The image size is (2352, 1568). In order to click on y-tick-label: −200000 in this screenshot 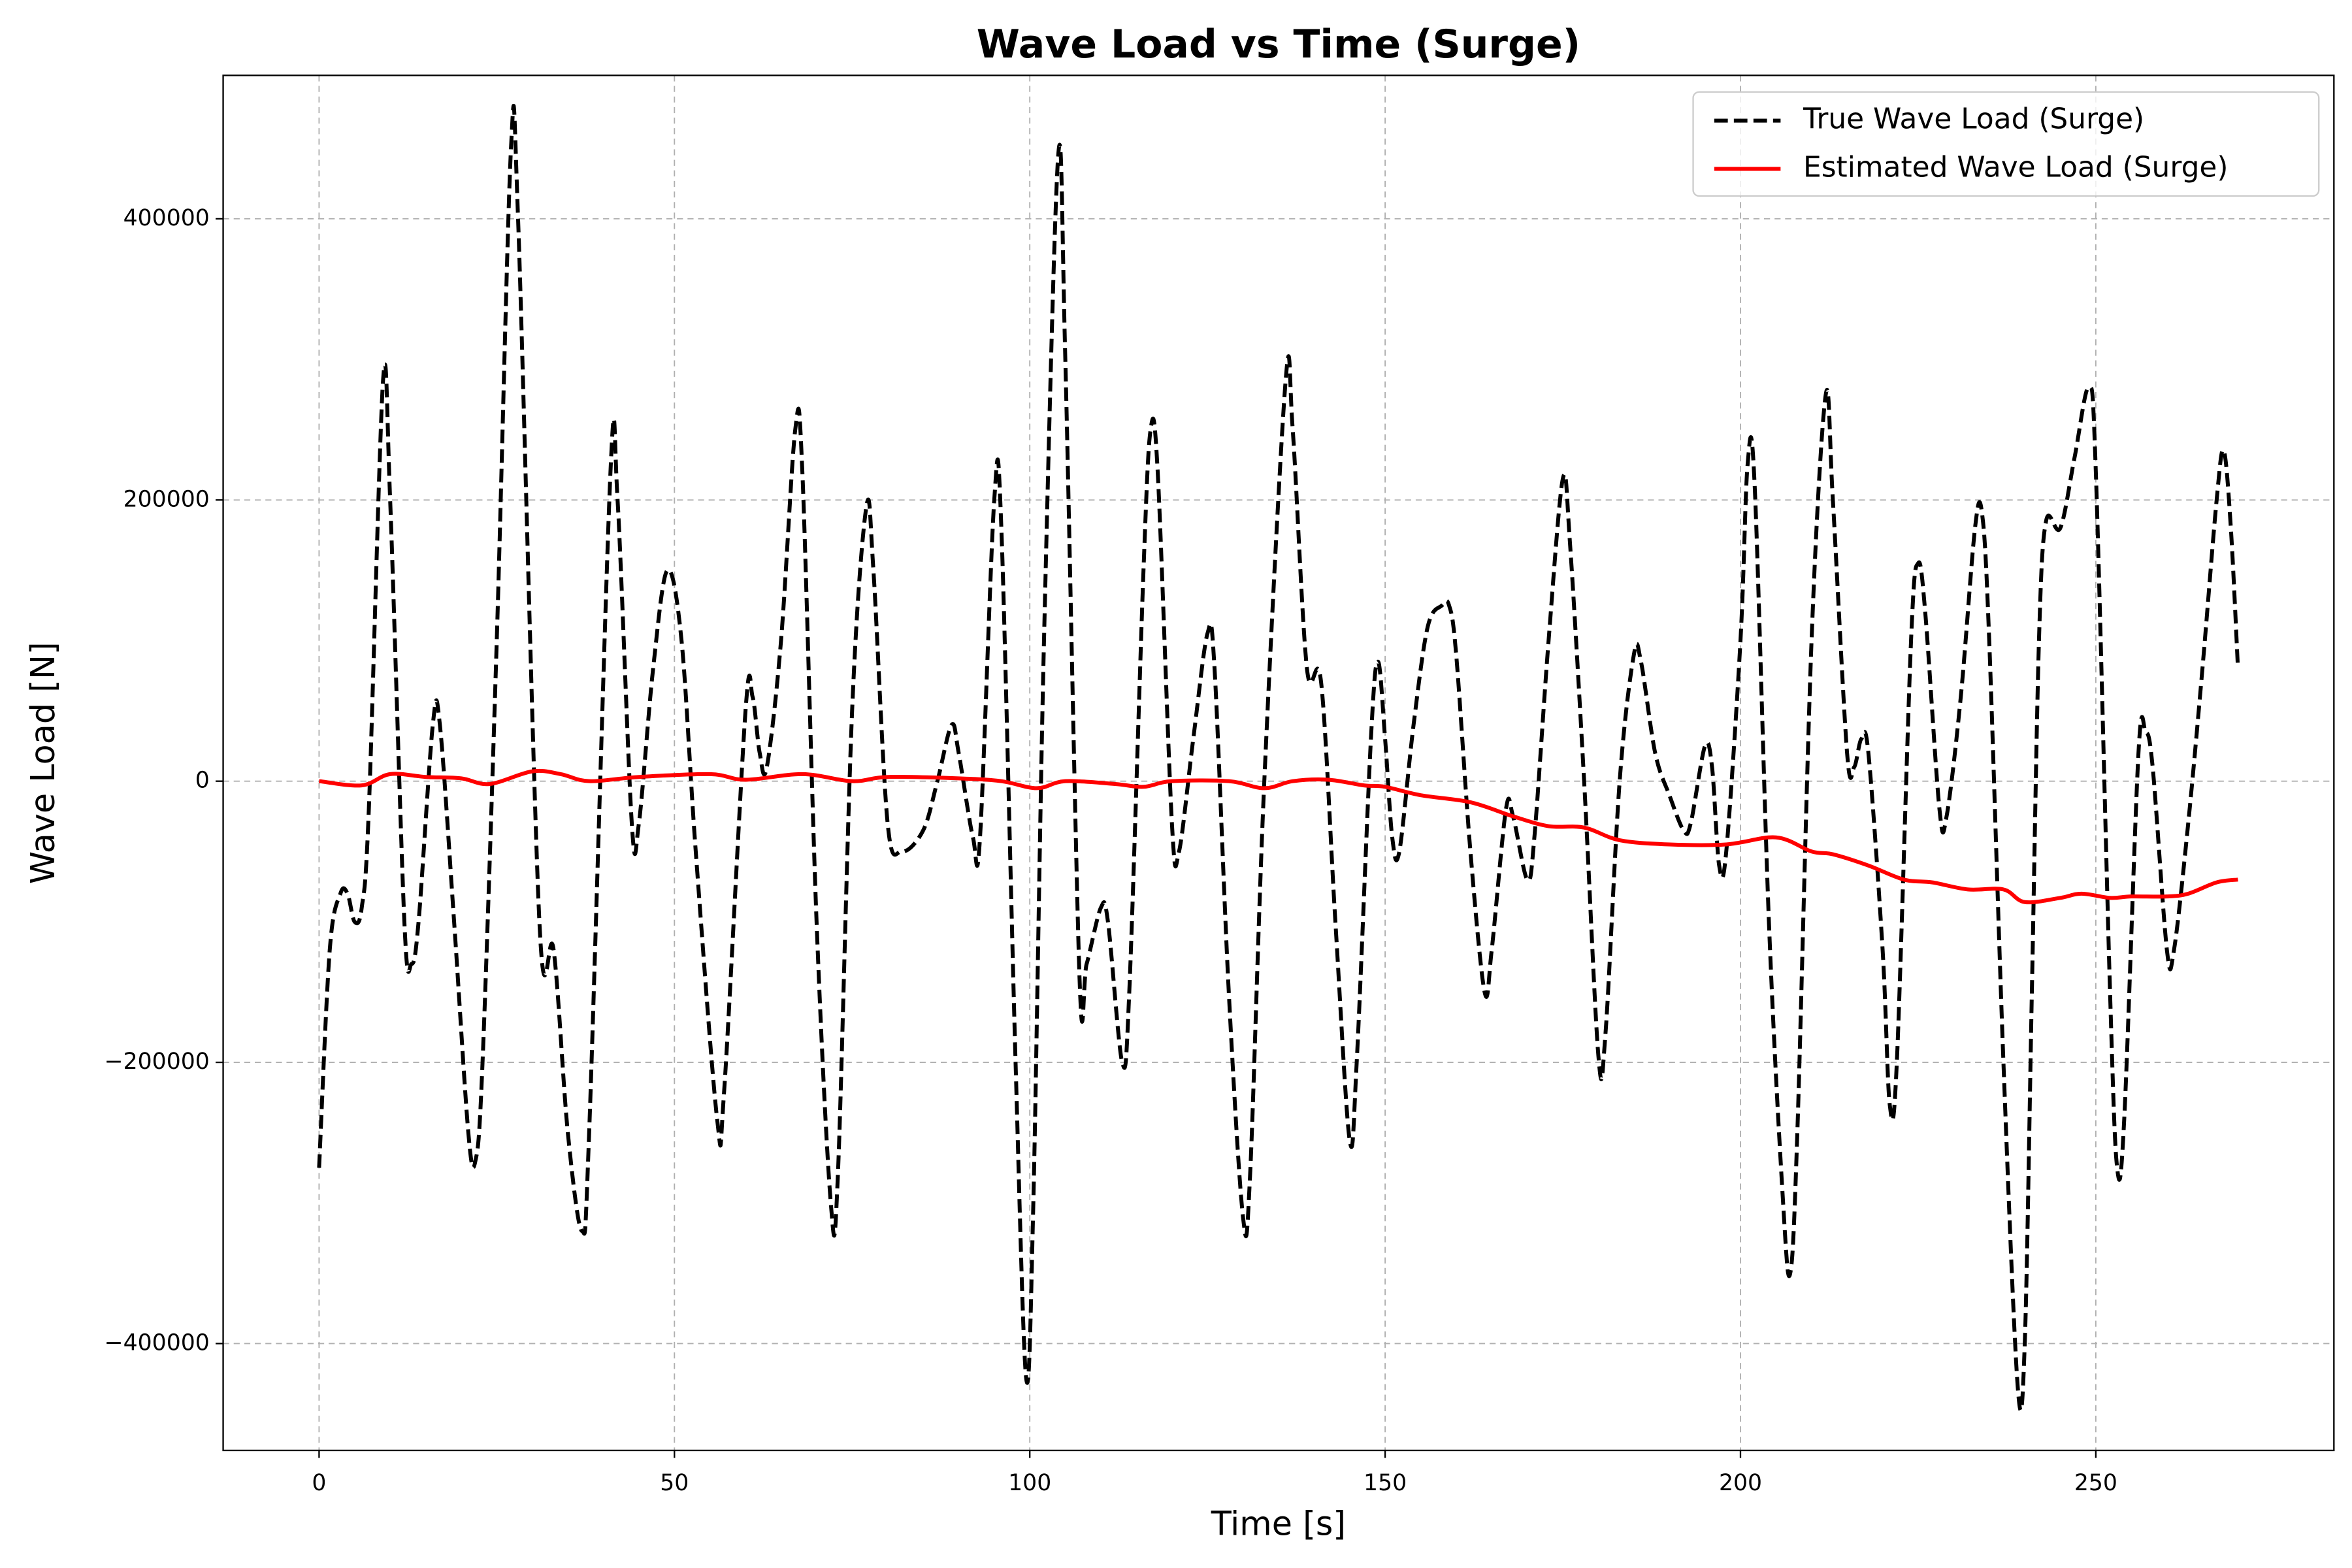, I will do `click(157, 1062)`.